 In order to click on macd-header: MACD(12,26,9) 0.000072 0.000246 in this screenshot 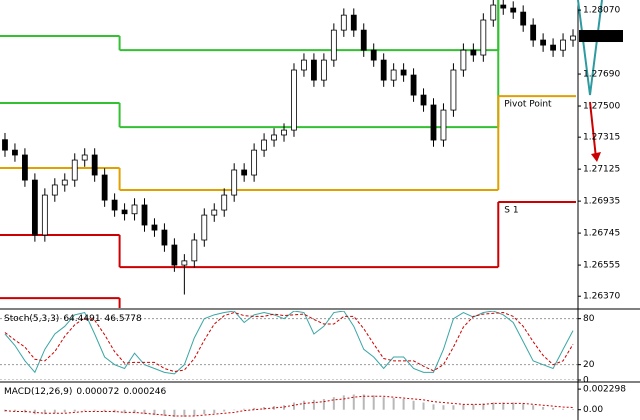, I will do `click(85, 392)`.